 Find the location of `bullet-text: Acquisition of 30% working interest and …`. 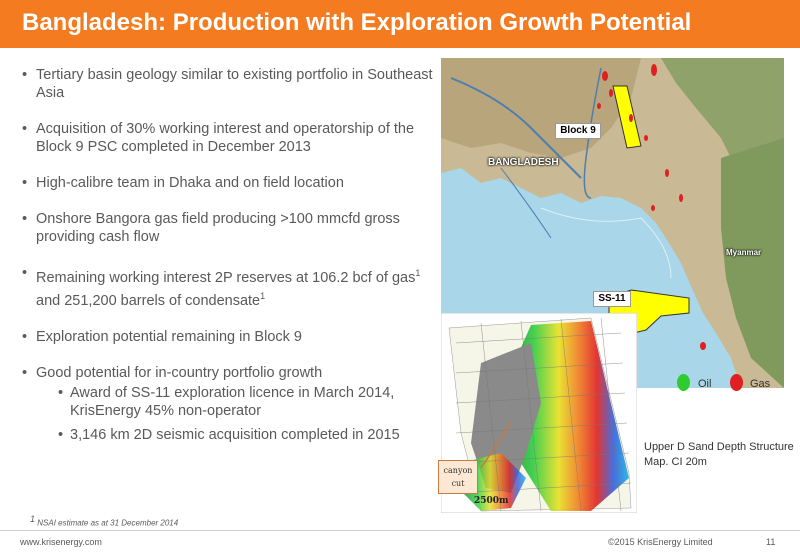

bullet-text: Acquisition of 30% working interest and … is located at coordinates (225, 138).